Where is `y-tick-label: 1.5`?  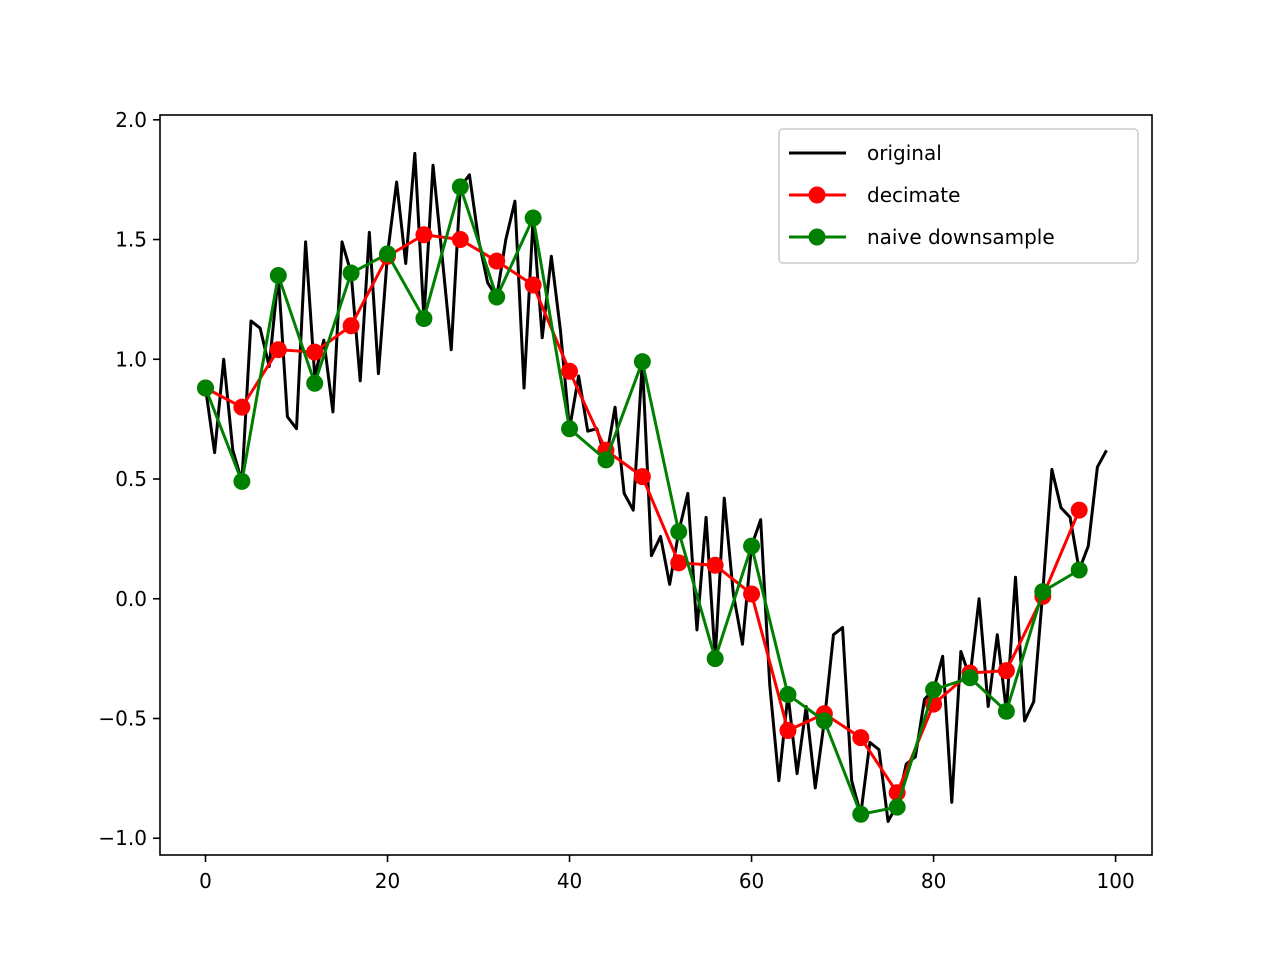 y-tick-label: 1.5 is located at coordinates (131, 240).